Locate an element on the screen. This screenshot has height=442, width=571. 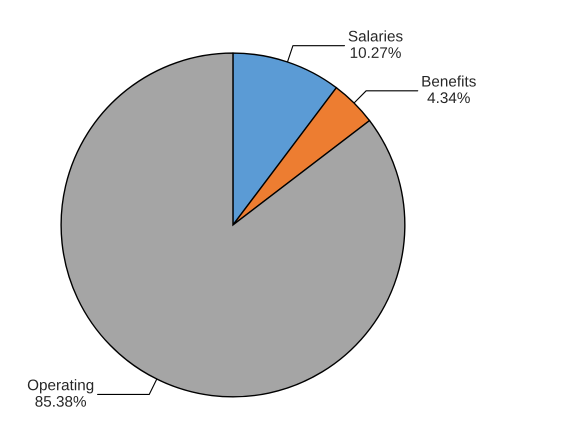
data-label: 4.34% is located at coordinates (448, 98).